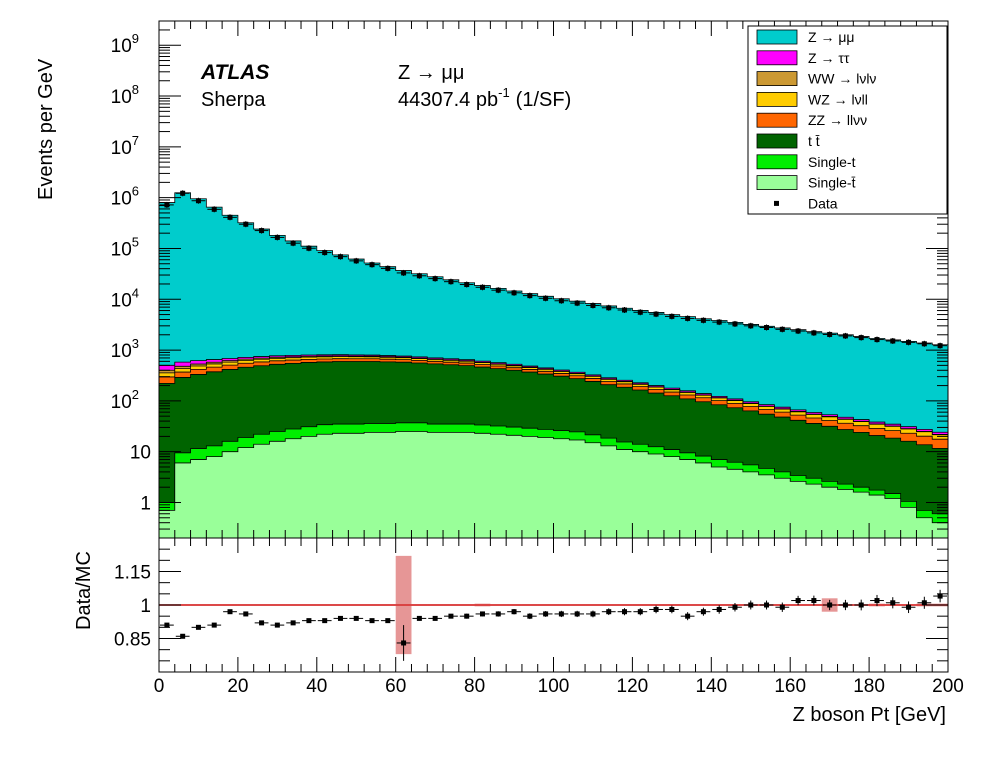  Describe the element at coordinates (125, 95) in the screenshot. I see `y-tick-label: 10⁸` at that location.